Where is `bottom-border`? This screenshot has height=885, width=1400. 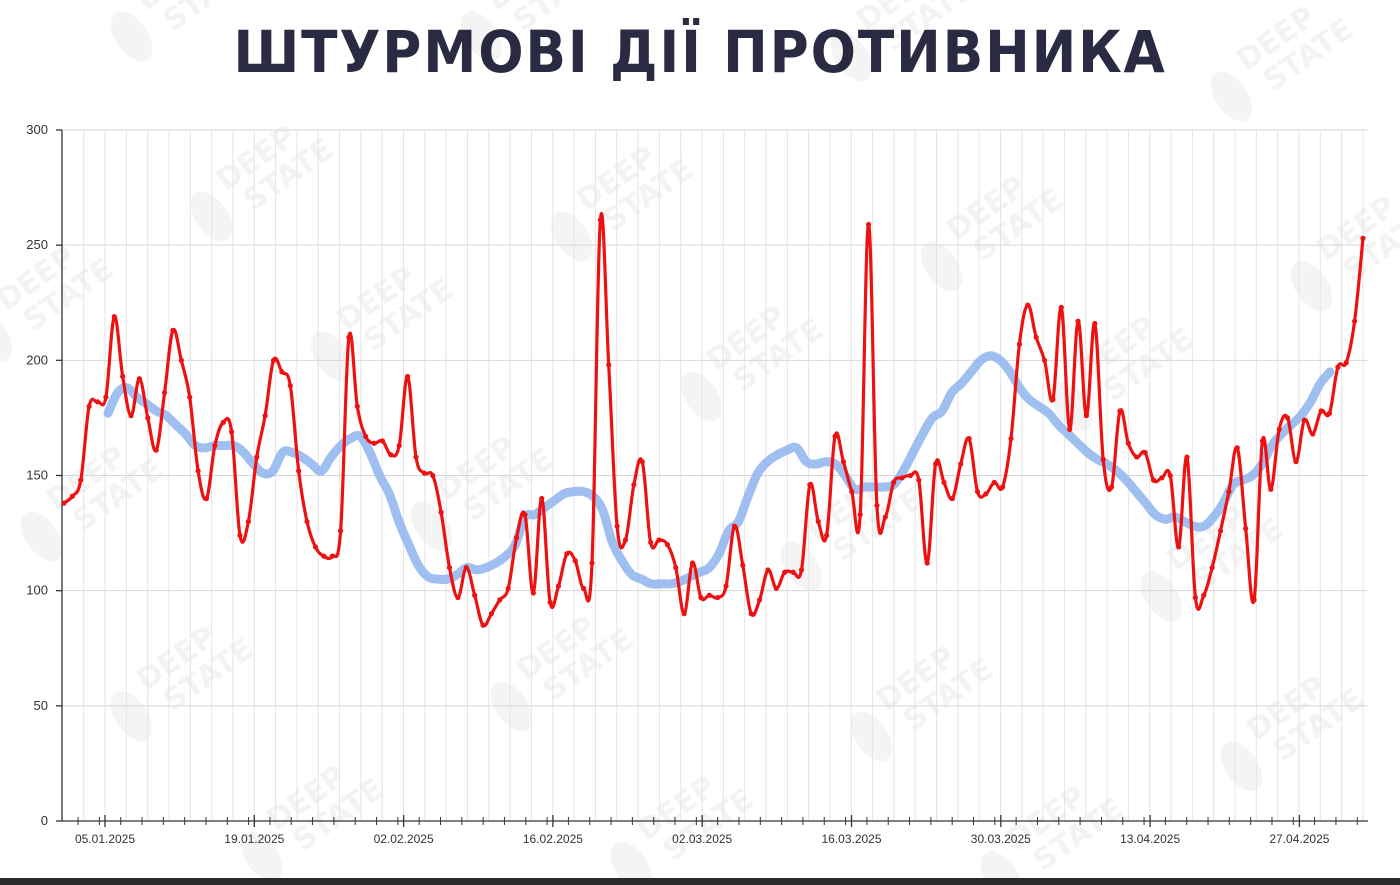
bottom-border is located at coordinates (700, 881).